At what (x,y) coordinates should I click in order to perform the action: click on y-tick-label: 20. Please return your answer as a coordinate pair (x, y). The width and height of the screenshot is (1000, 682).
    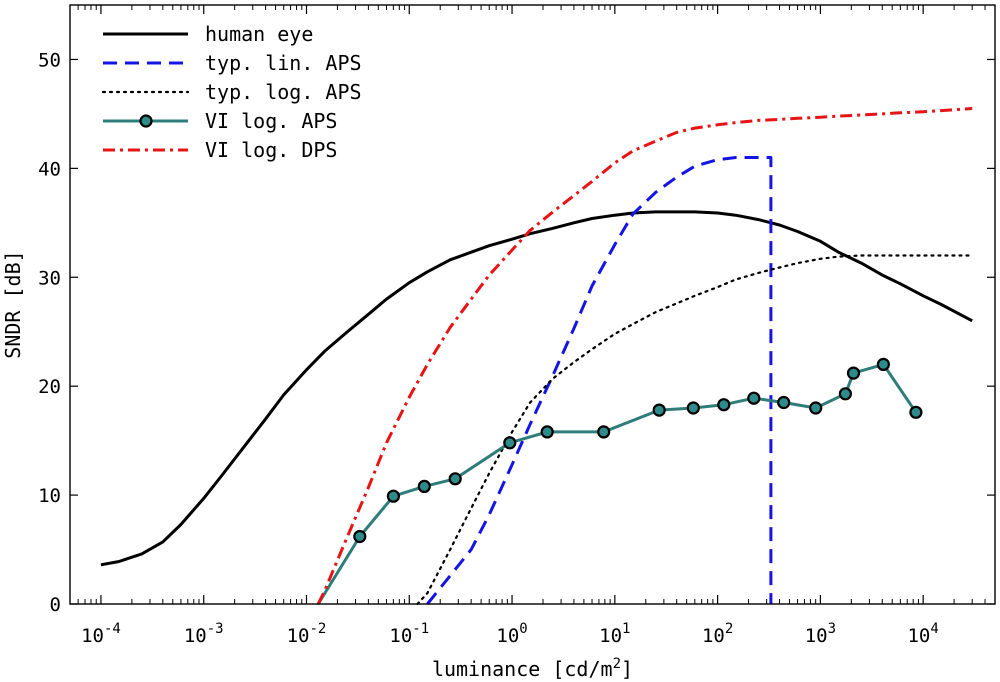
    Looking at the image, I should click on (49, 387).